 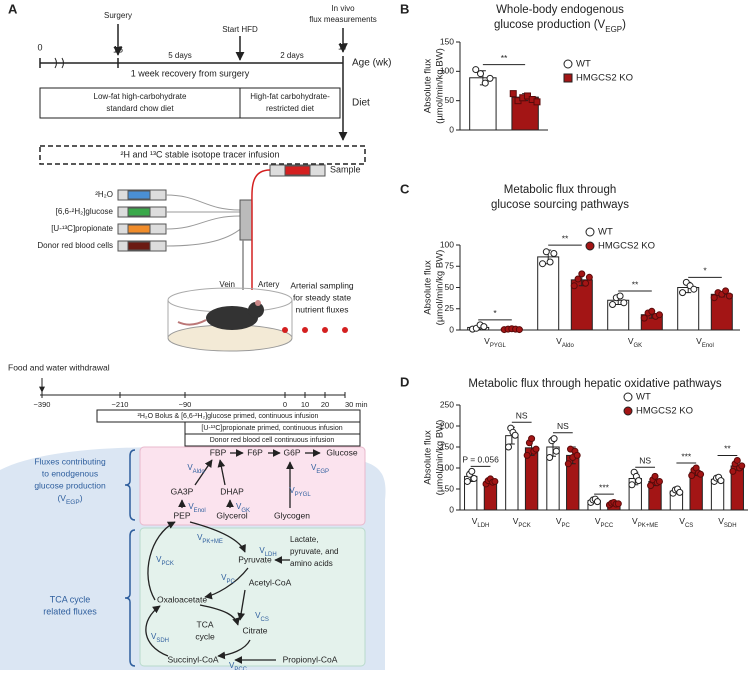 What do you see at coordinates (255, 452) in the screenshot?
I see `node: F6P` at bounding box center [255, 452].